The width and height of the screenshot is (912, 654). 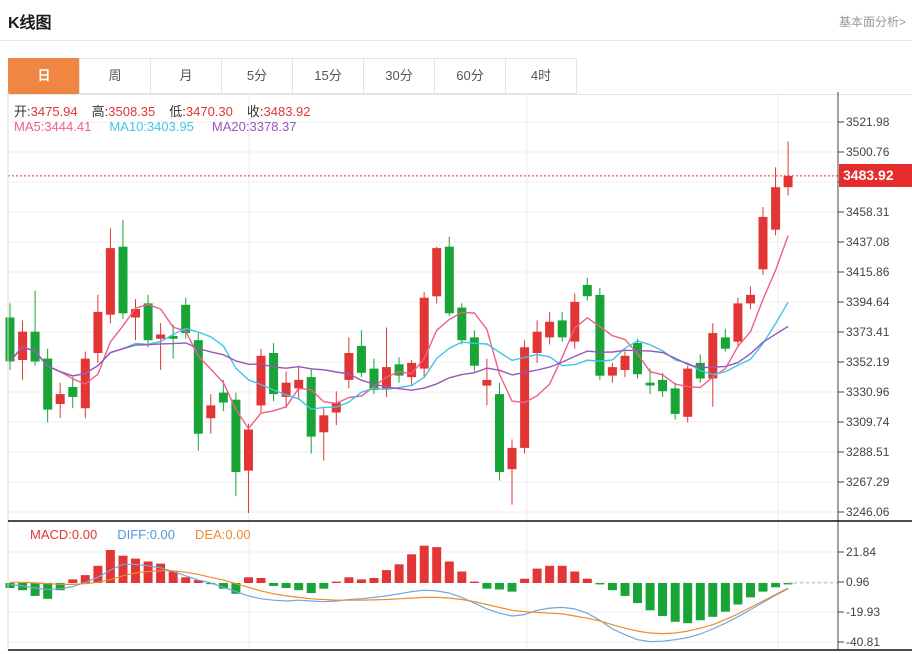 I want to click on page-title: K线图, so click(x=30, y=23).